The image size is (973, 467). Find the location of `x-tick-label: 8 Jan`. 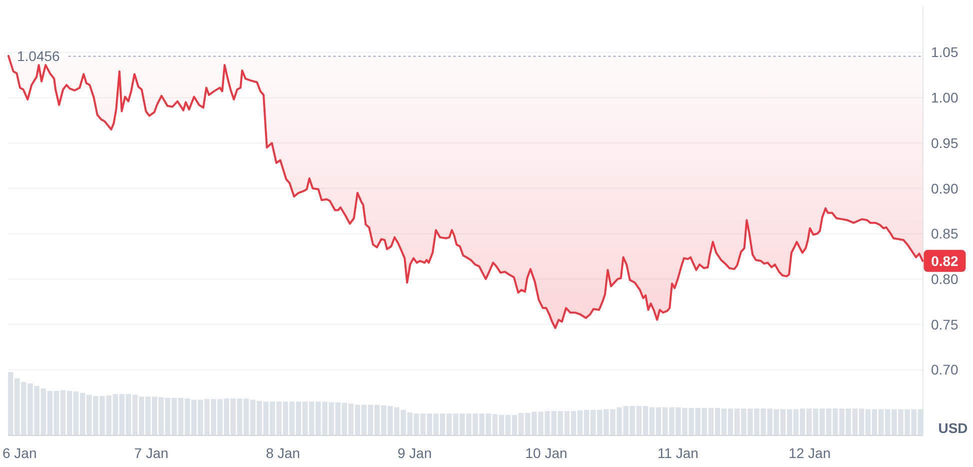

x-tick-label: 8 Jan is located at coordinates (283, 453).